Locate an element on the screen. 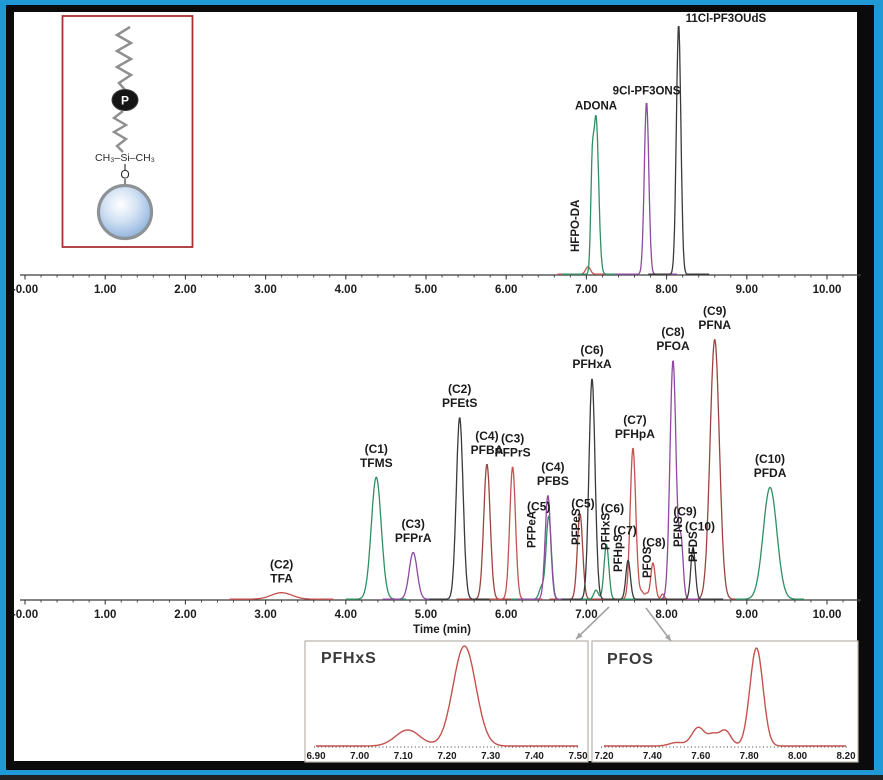 Image resolution: width=883 pixels, height=780 pixels. inset-tick-label: 6.90 is located at coordinates (316, 756).